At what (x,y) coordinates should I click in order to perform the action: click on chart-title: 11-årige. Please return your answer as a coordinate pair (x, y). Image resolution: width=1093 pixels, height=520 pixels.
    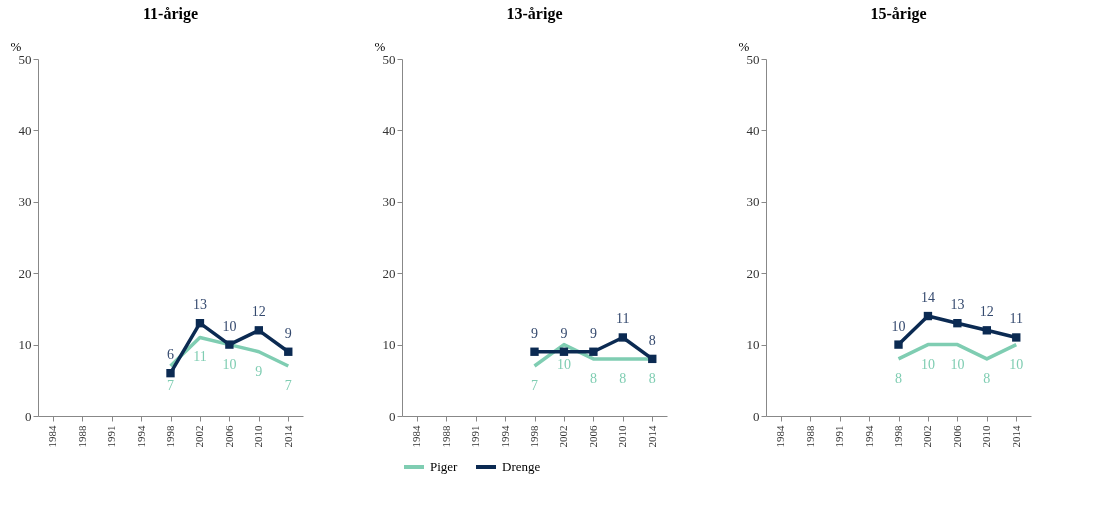
    Looking at the image, I should click on (170, 14).